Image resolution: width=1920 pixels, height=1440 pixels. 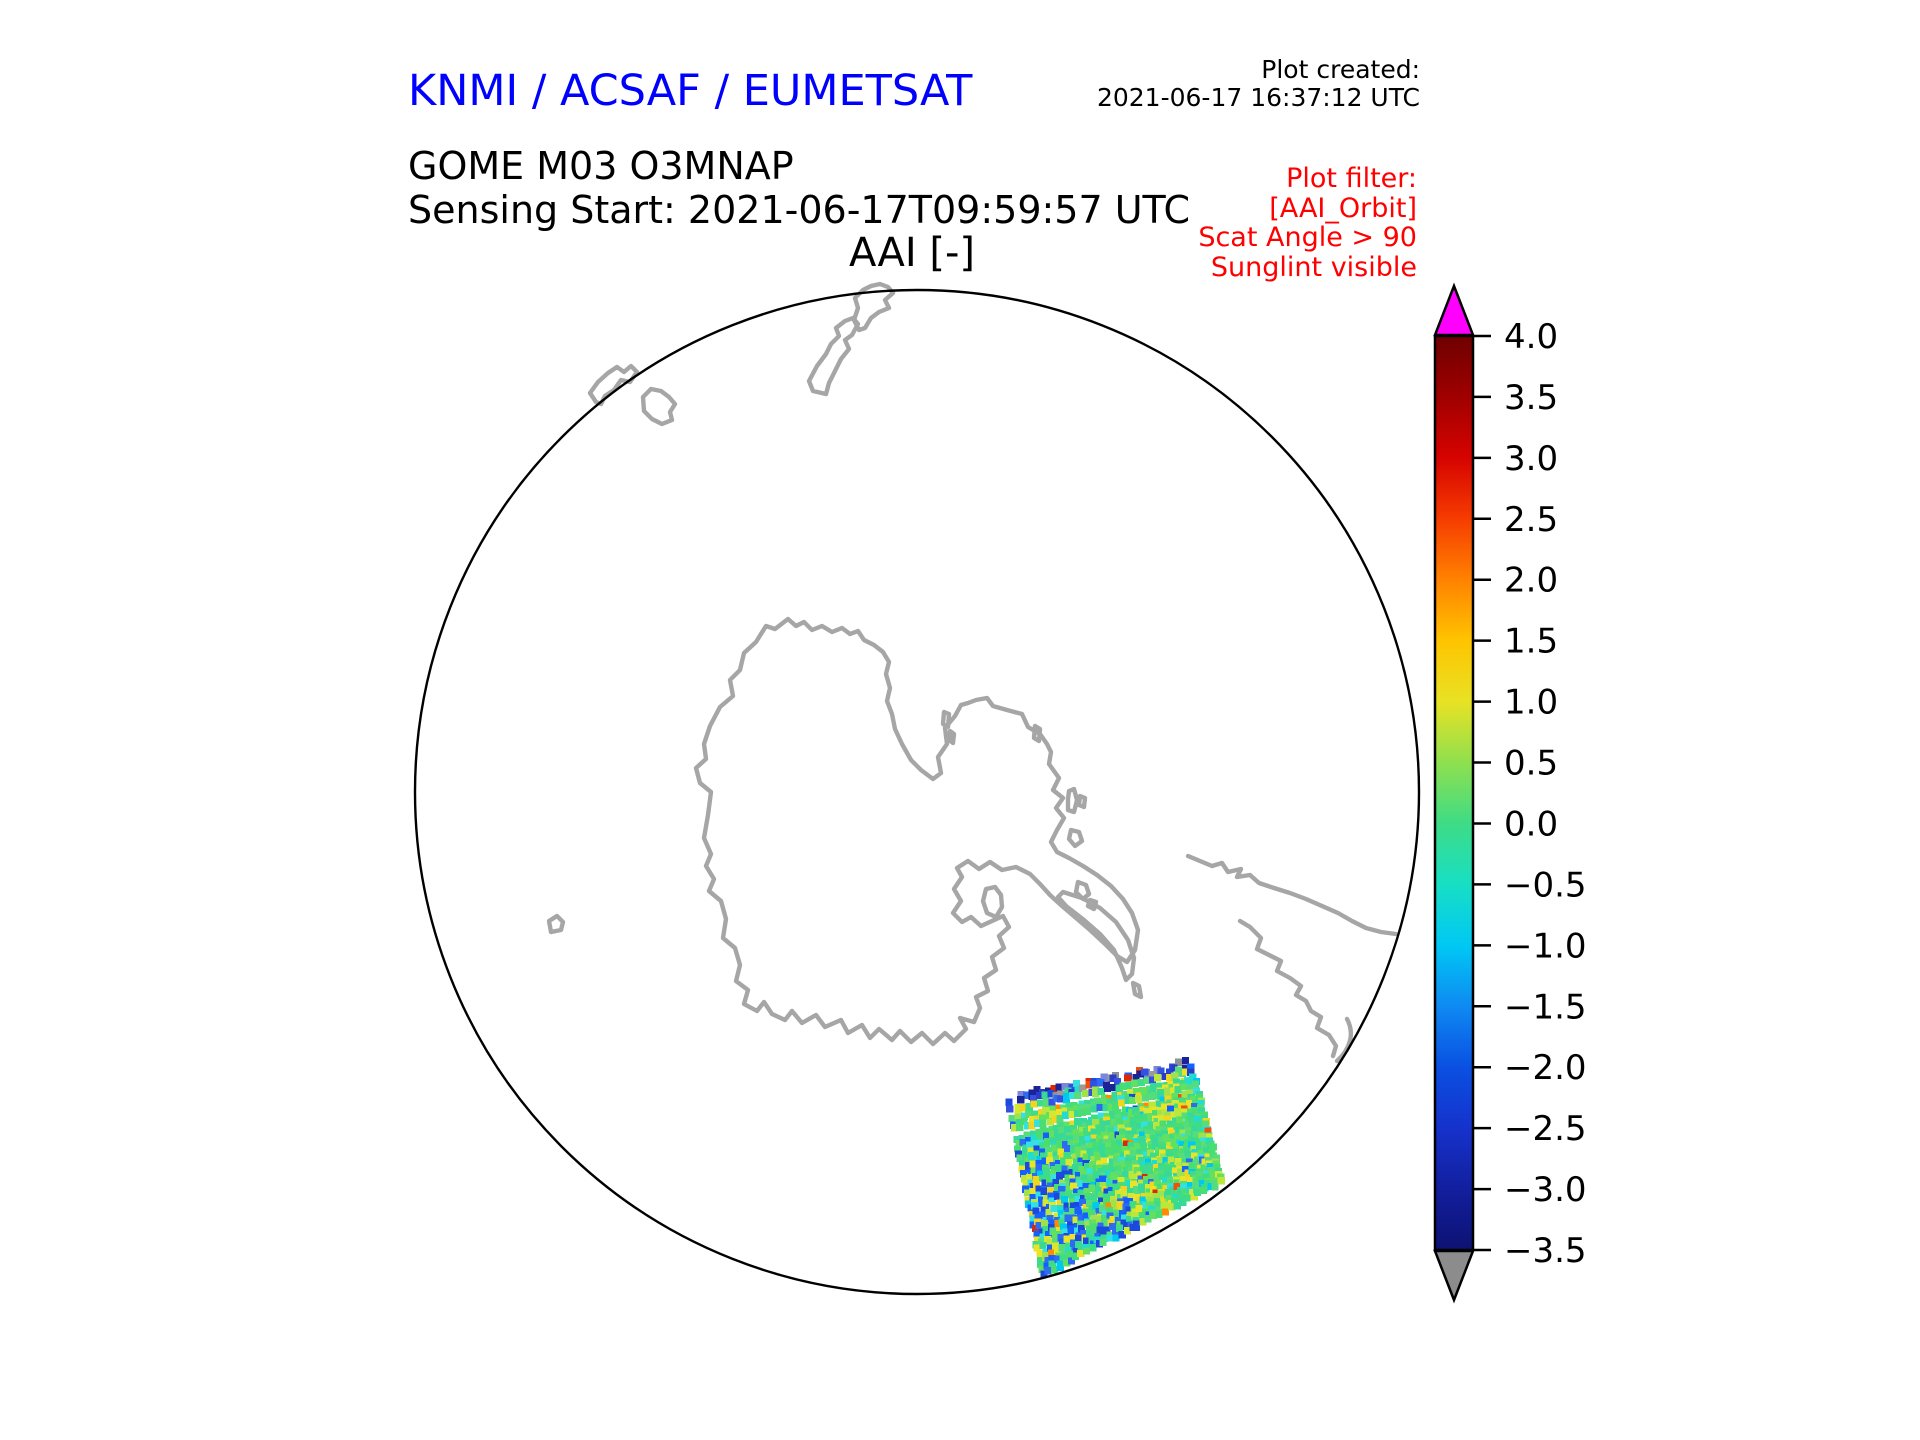 I want to click on aai-data-swath, so click(x=1115, y=1167).